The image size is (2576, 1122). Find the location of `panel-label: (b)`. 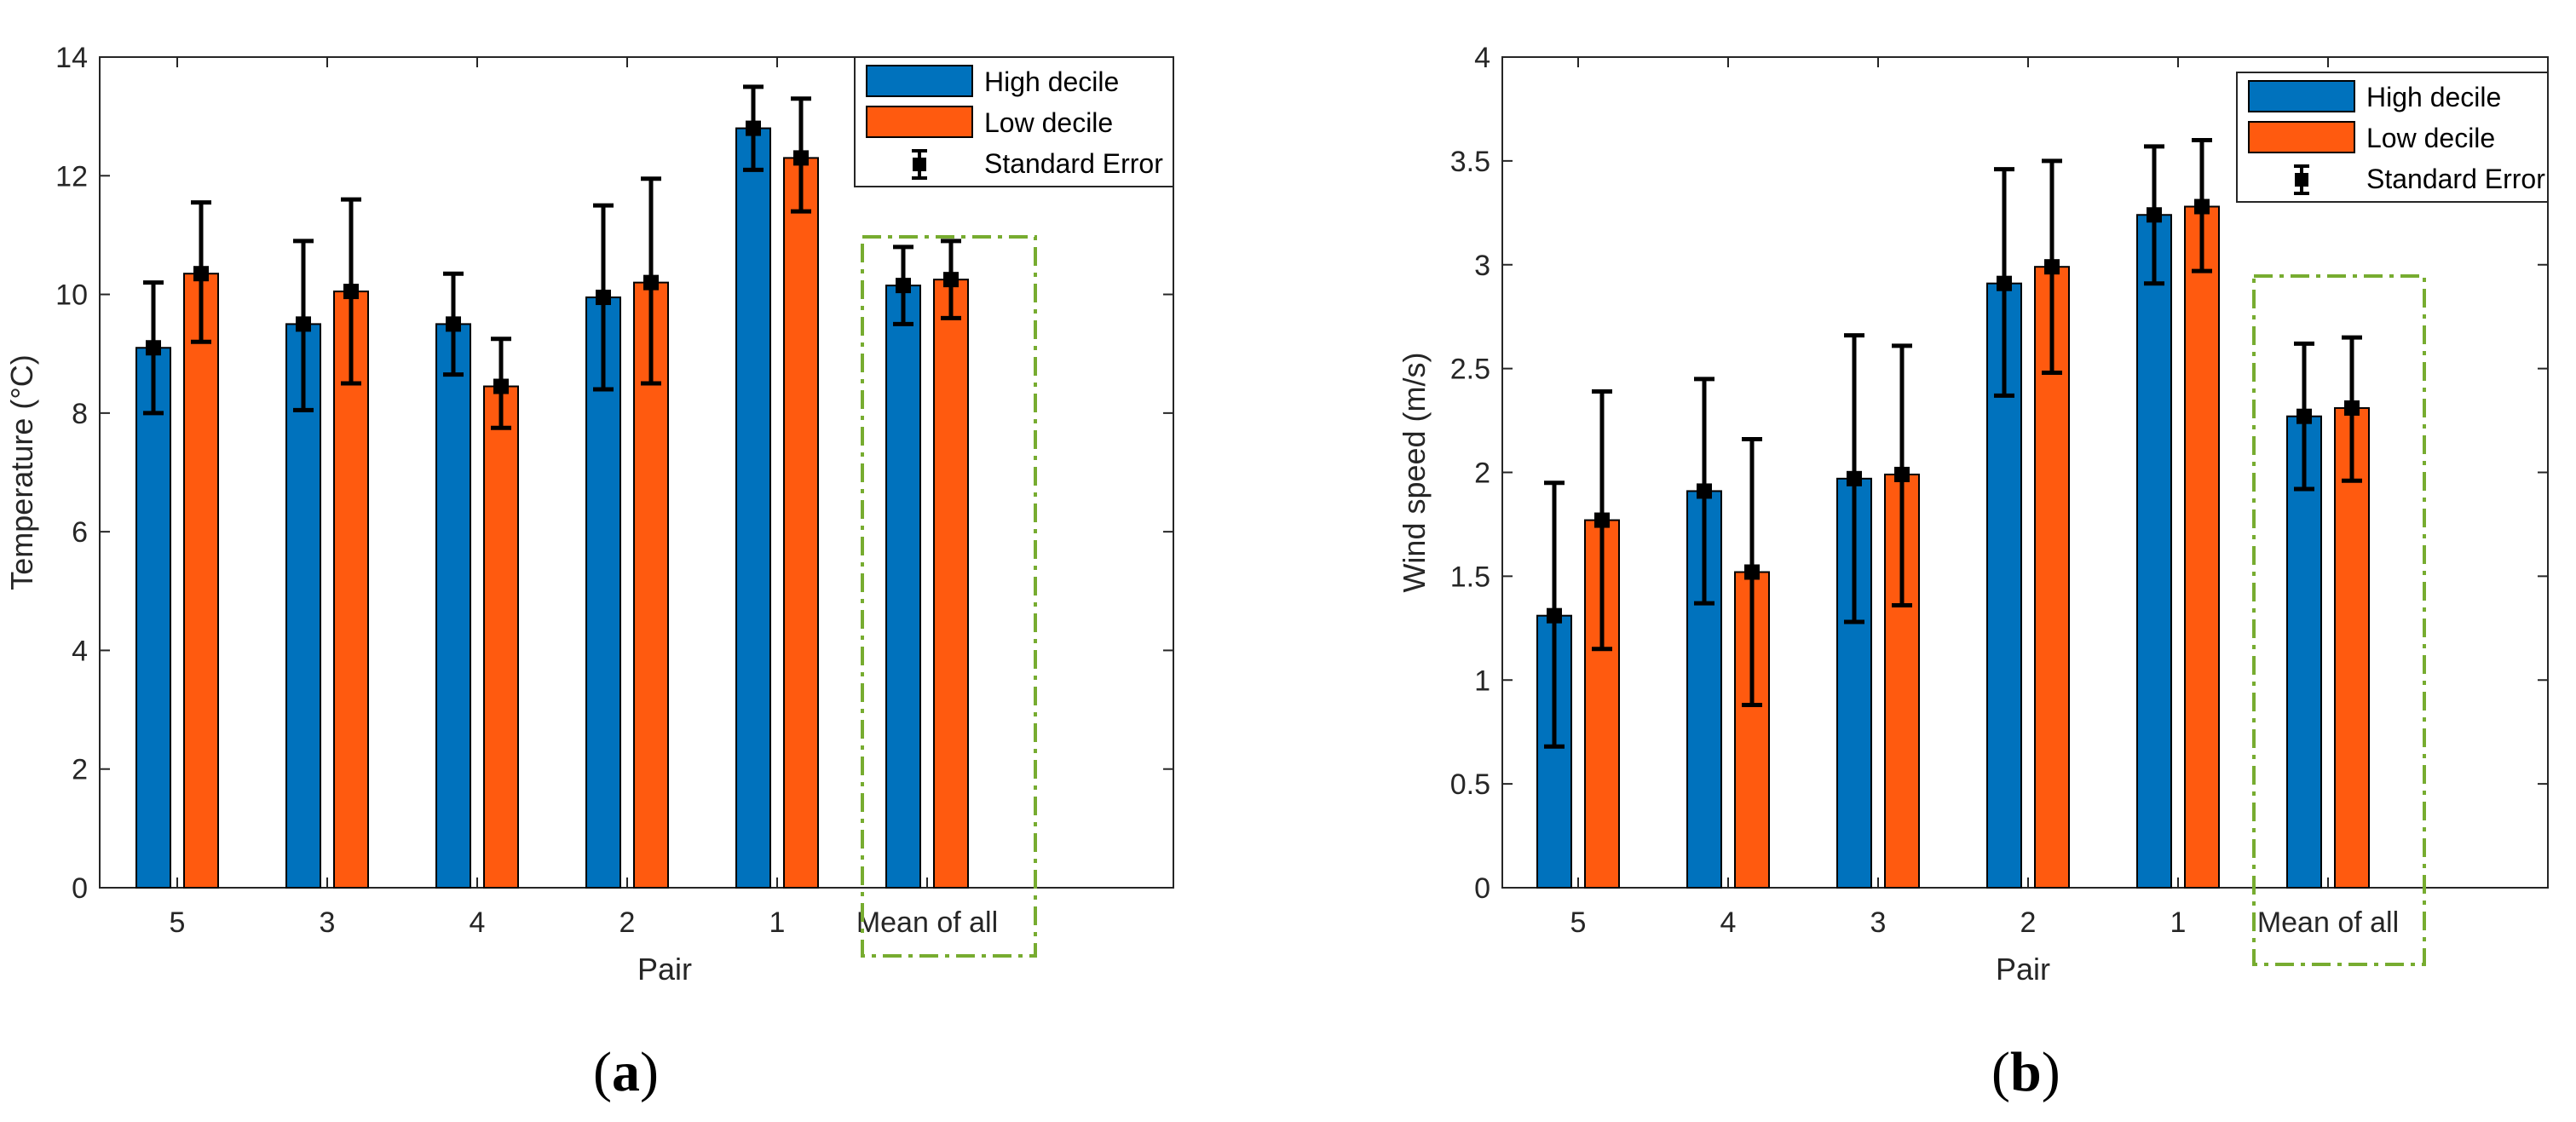

panel-label: (b) is located at coordinates (2025, 1072).